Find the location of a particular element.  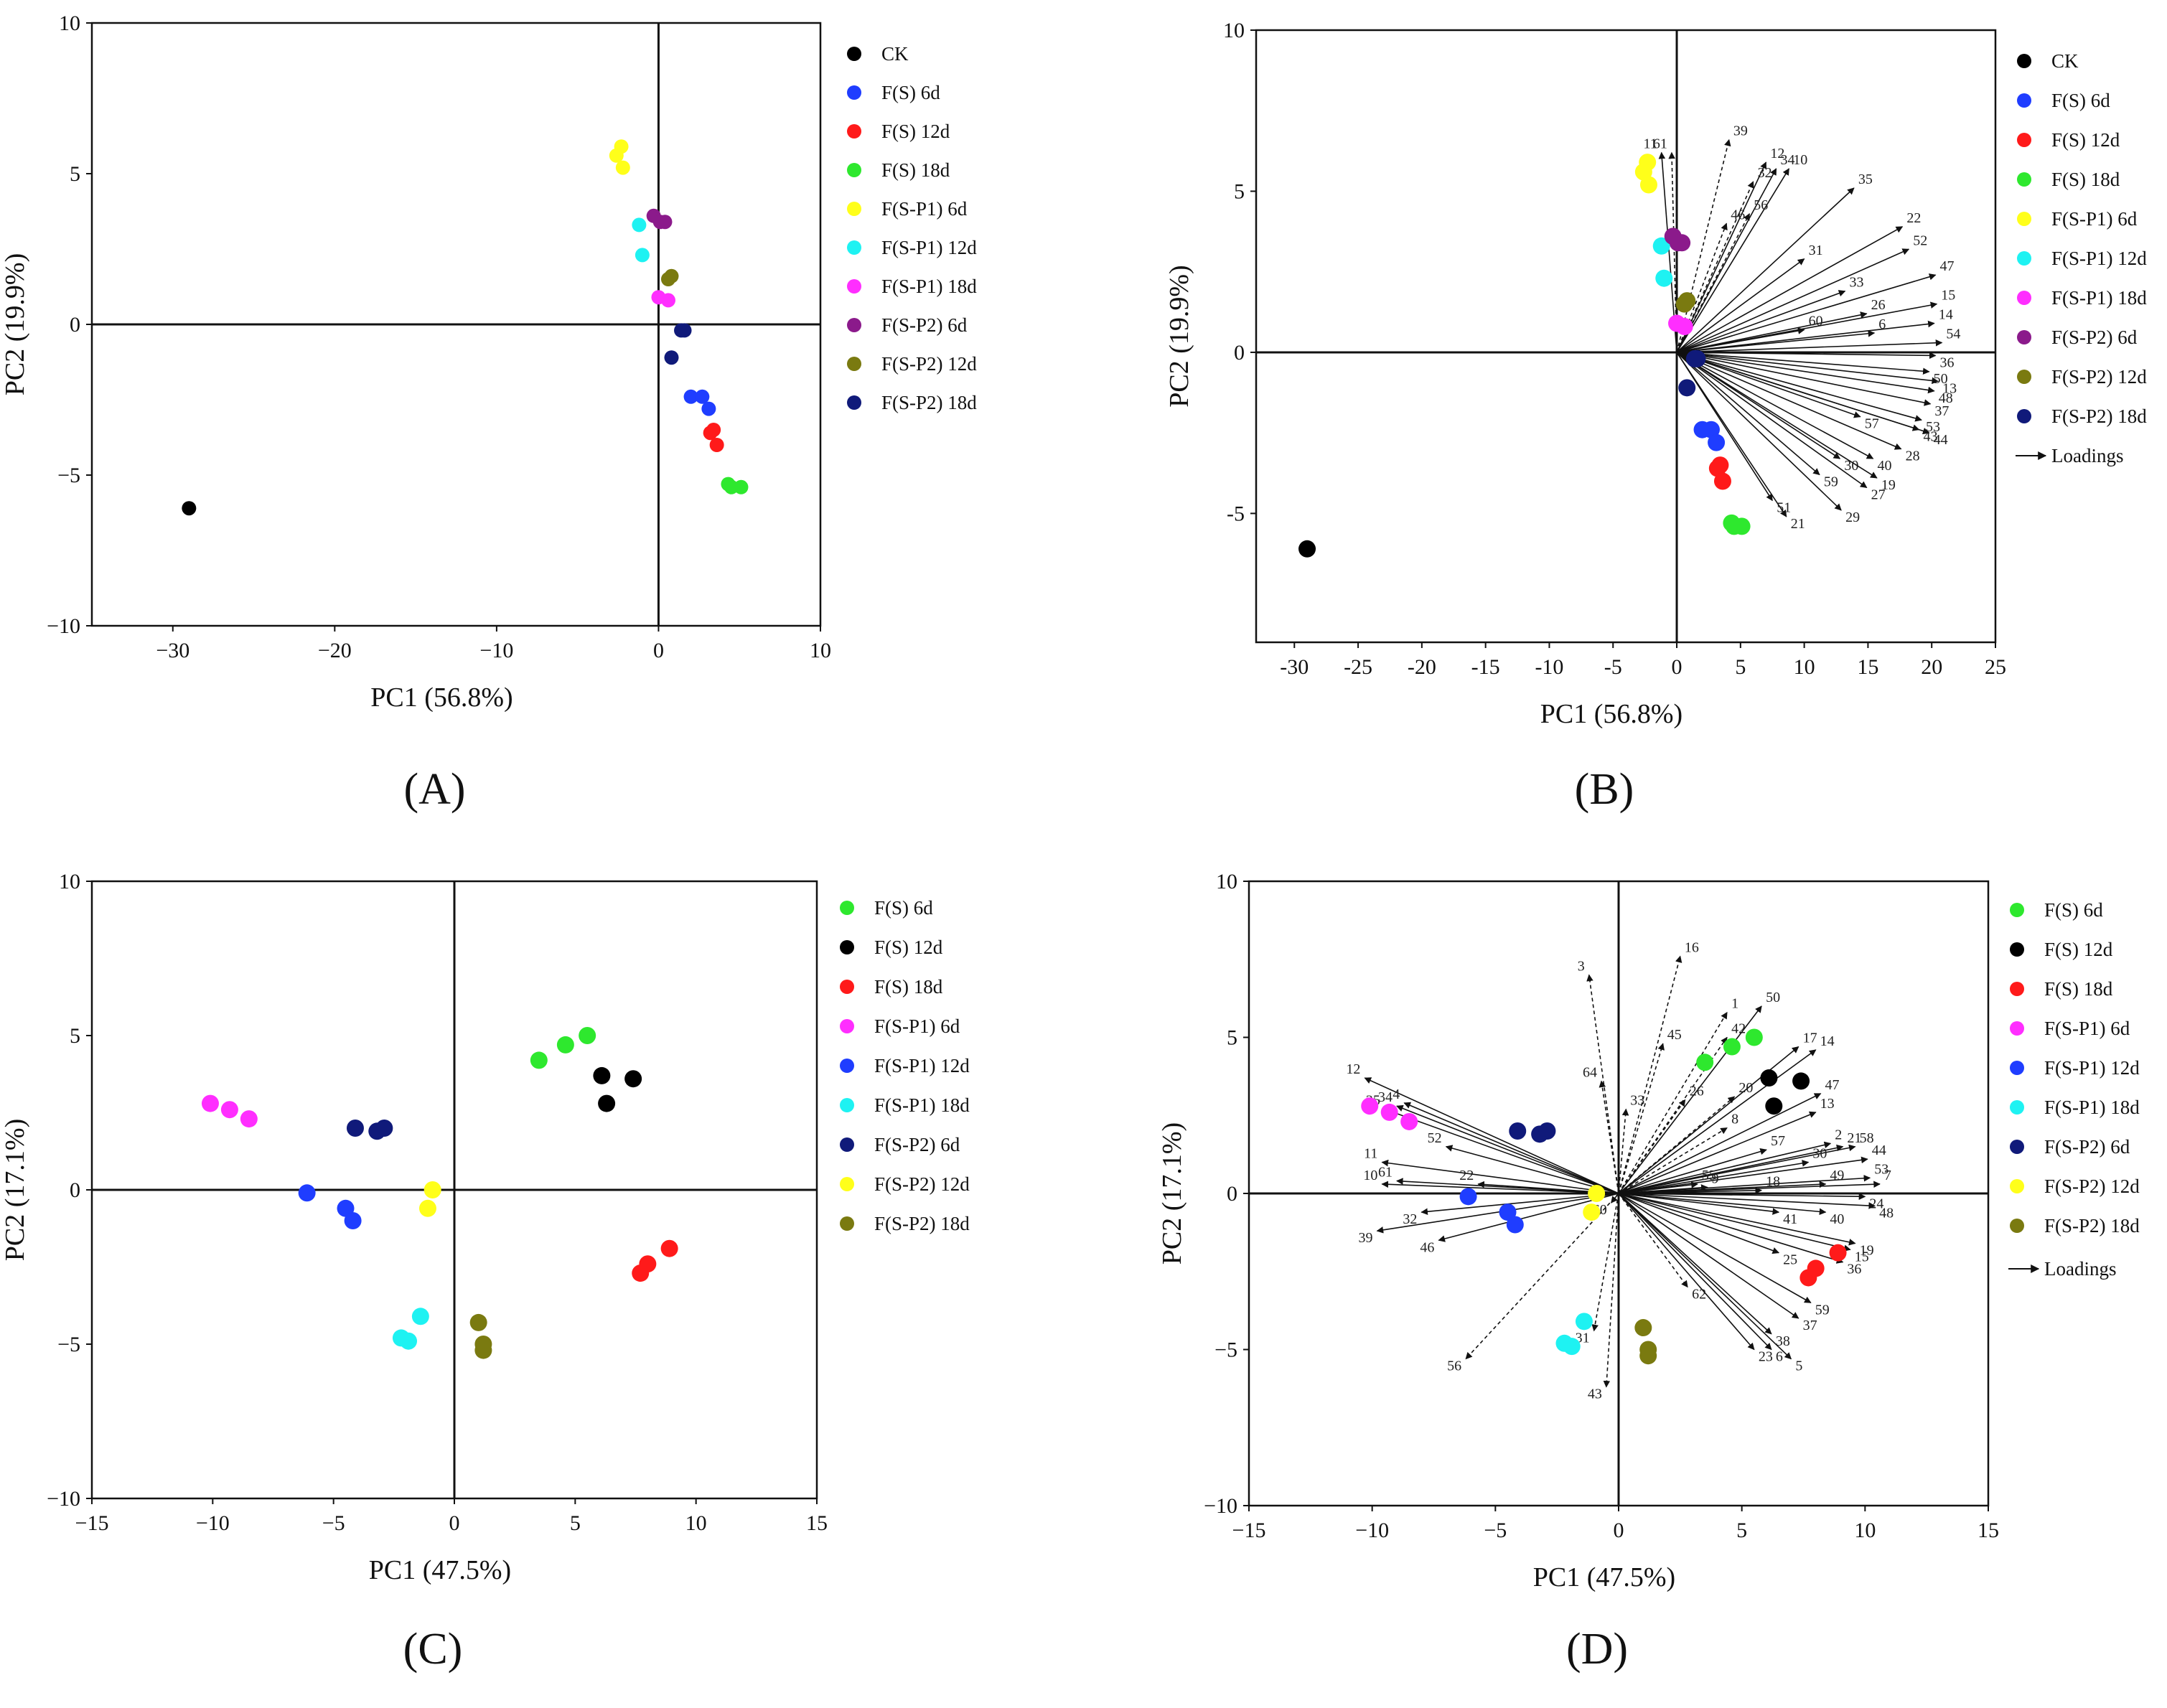

y-tick-label: 0 is located at coordinates (1239, 353).